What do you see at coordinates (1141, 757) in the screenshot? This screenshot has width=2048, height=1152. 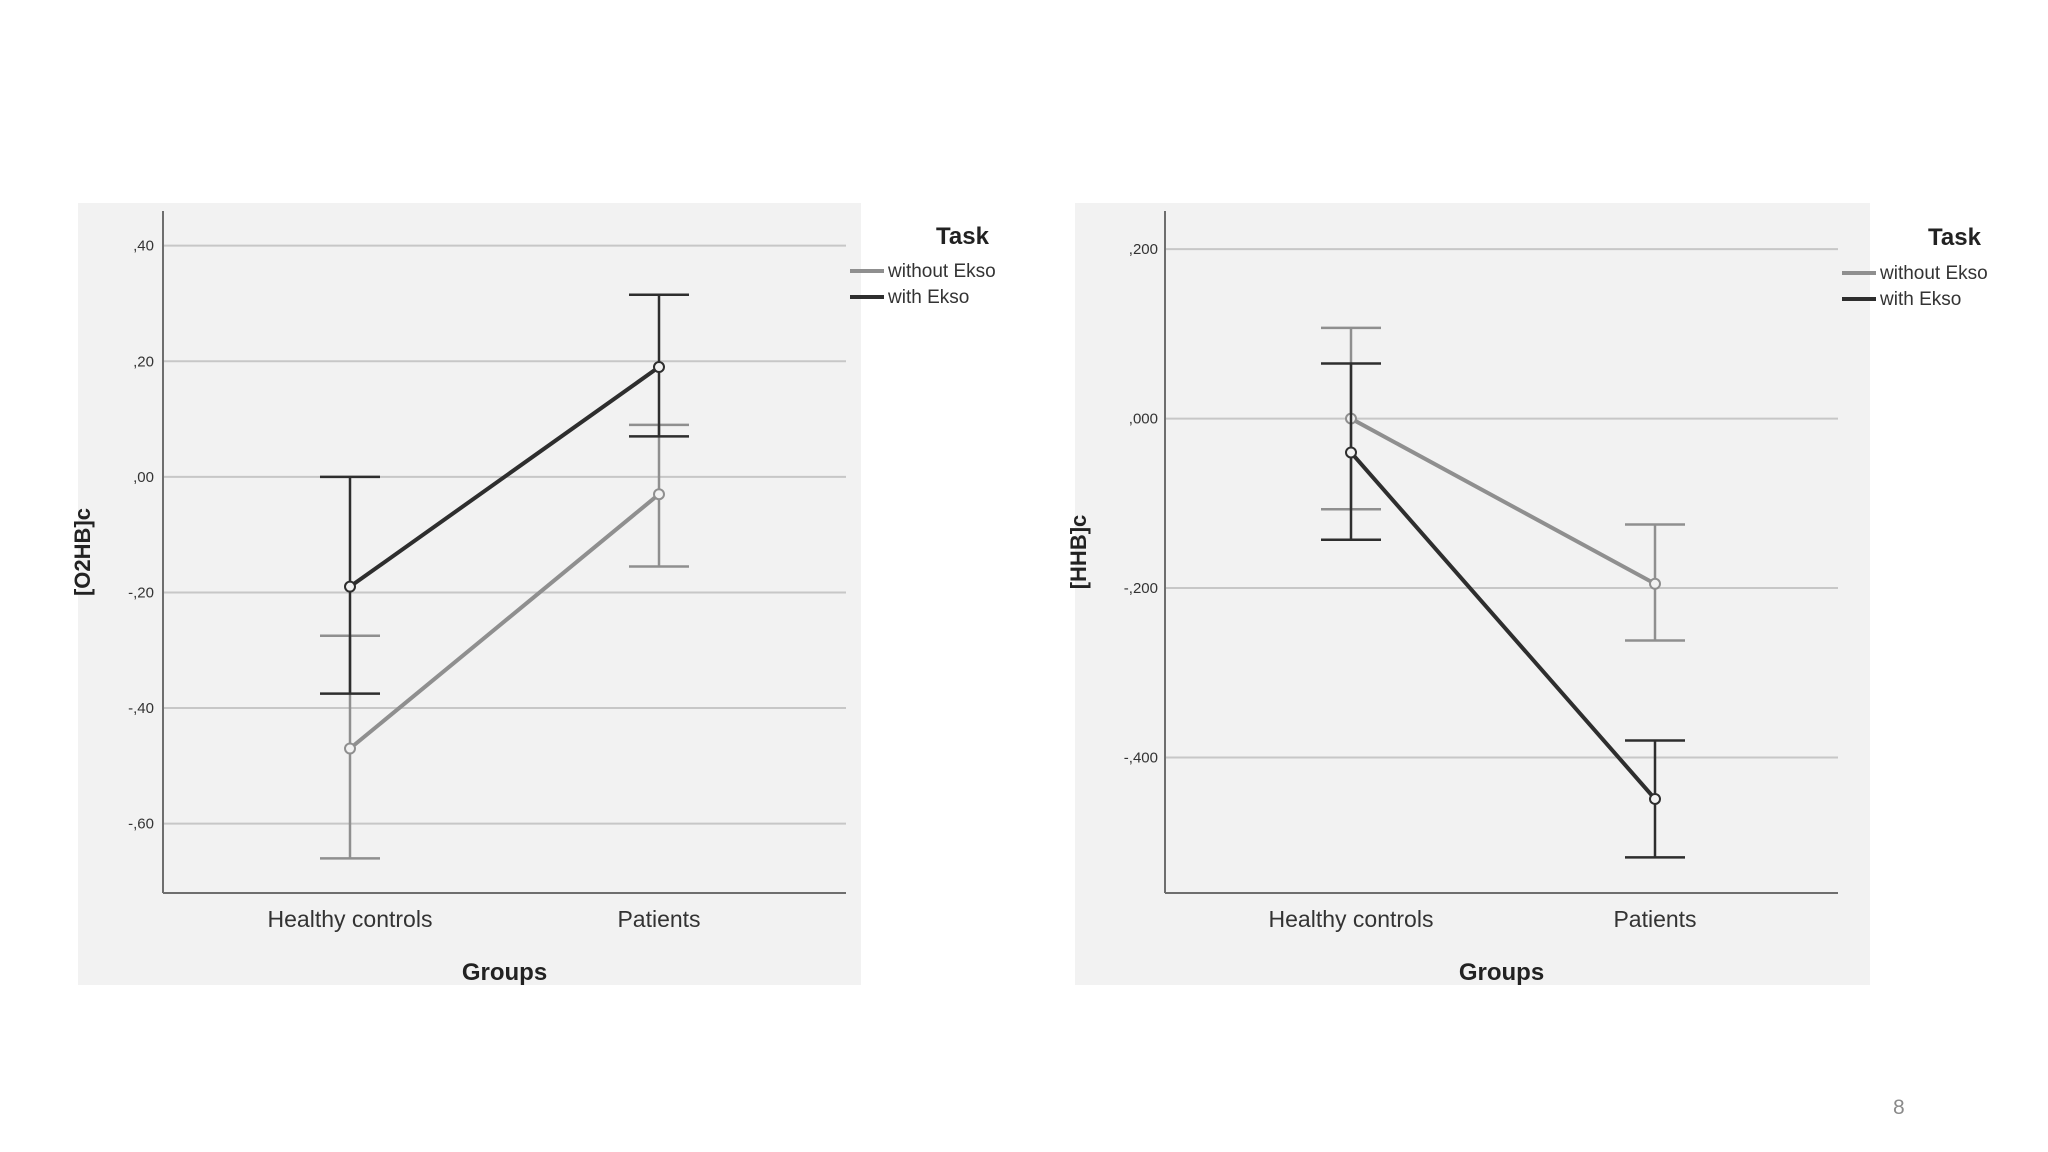 I see `y-tick-label: -,400` at bounding box center [1141, 757].